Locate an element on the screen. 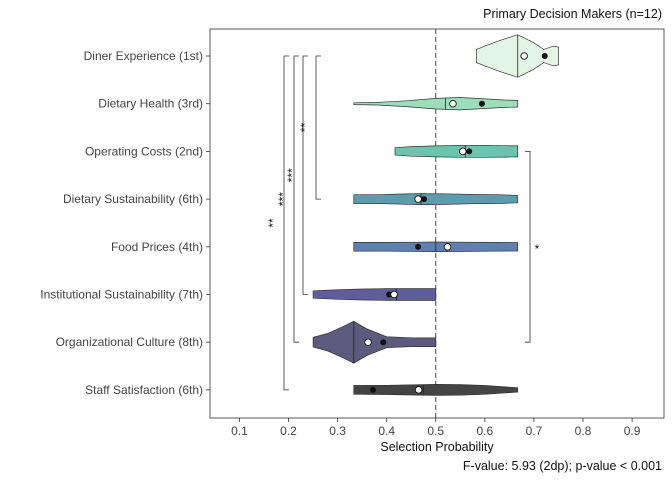  violin-group-staff-satisfaction-6th is located at coordinates (436, 390).